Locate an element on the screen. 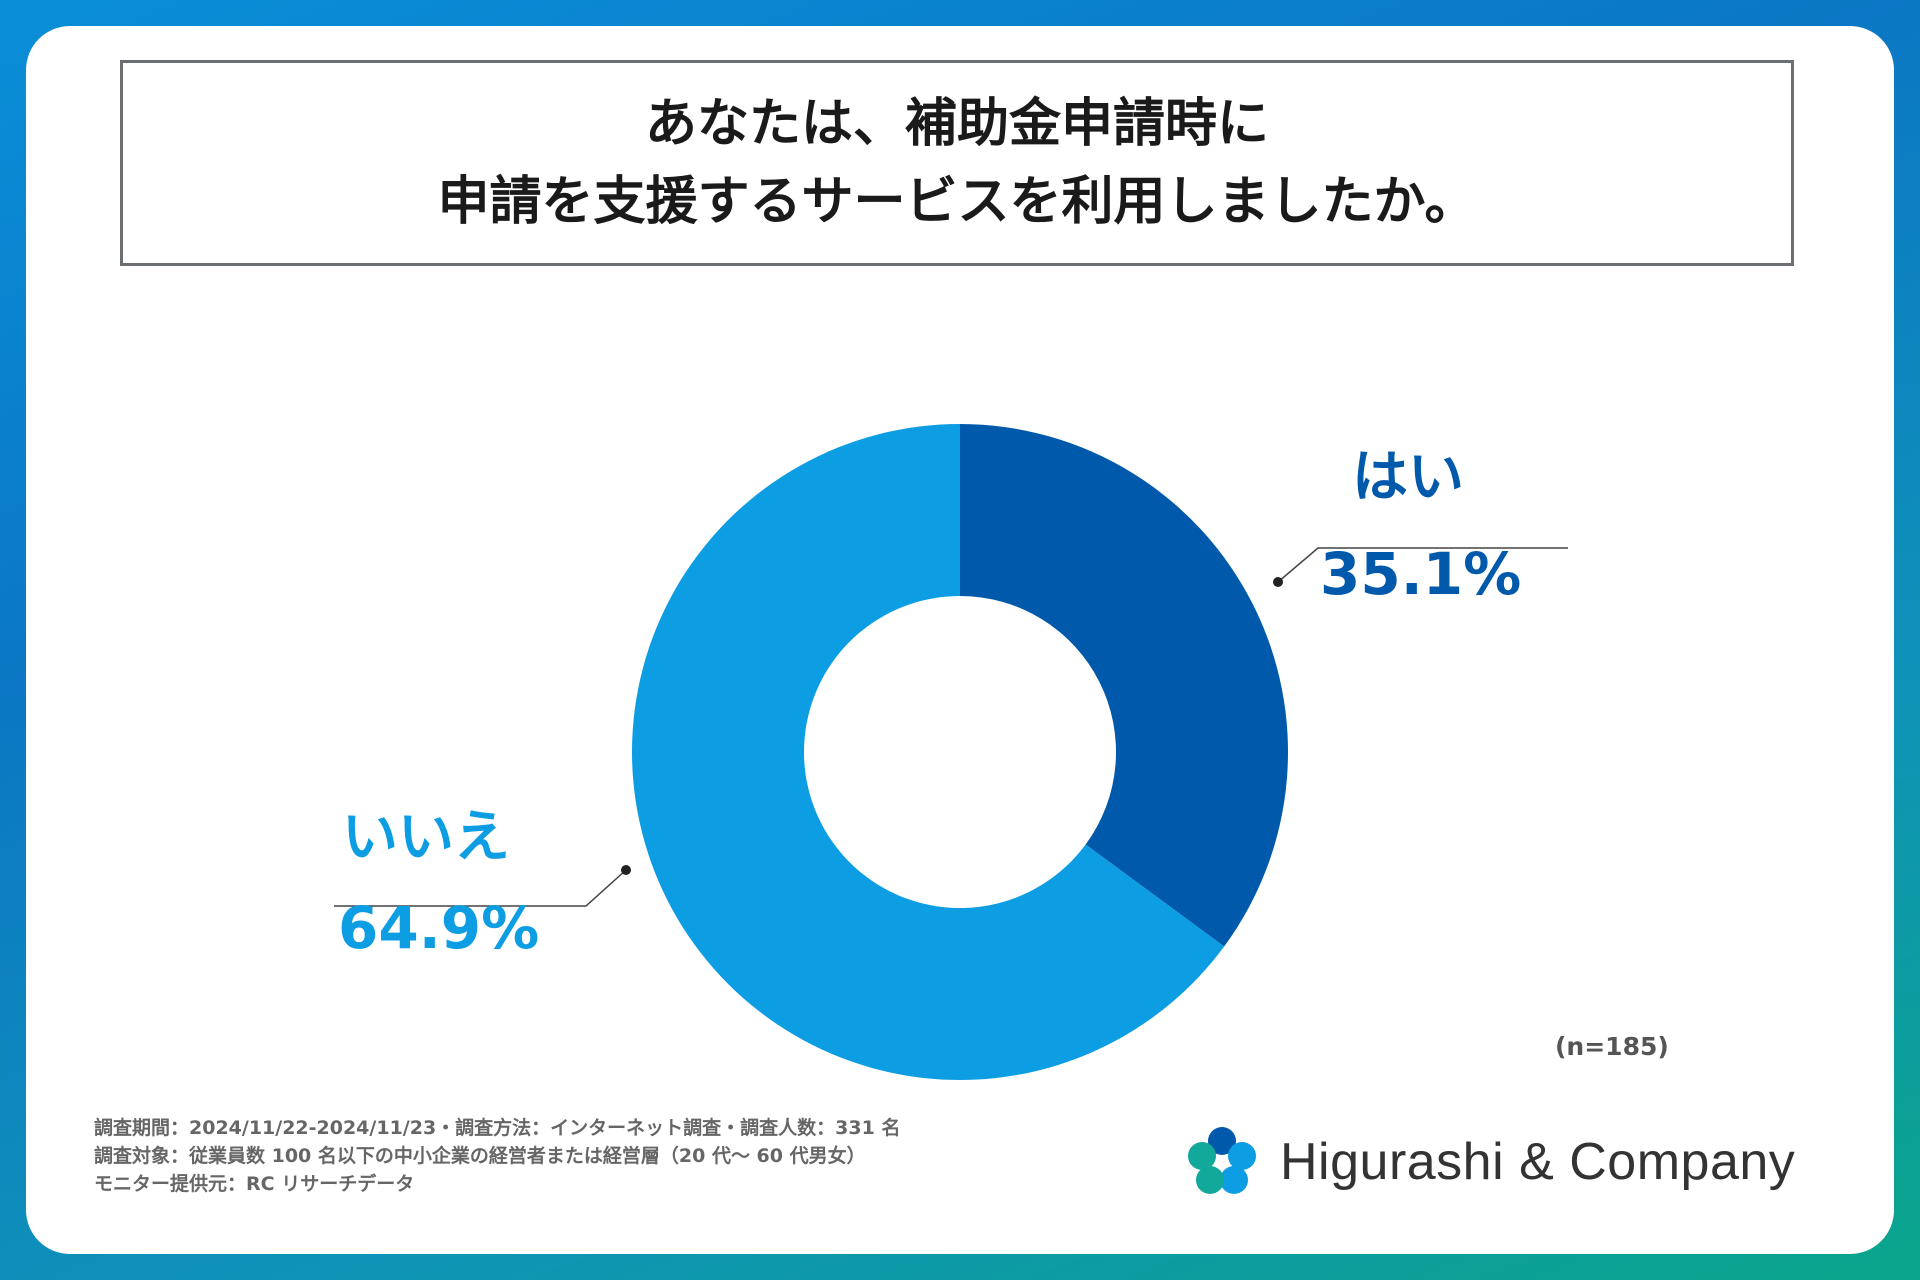 The image size is (1920, 1280). chart-title-line-2: 申請を支援するサービスを利用しましたか。 is located at coordinates (957, 202).